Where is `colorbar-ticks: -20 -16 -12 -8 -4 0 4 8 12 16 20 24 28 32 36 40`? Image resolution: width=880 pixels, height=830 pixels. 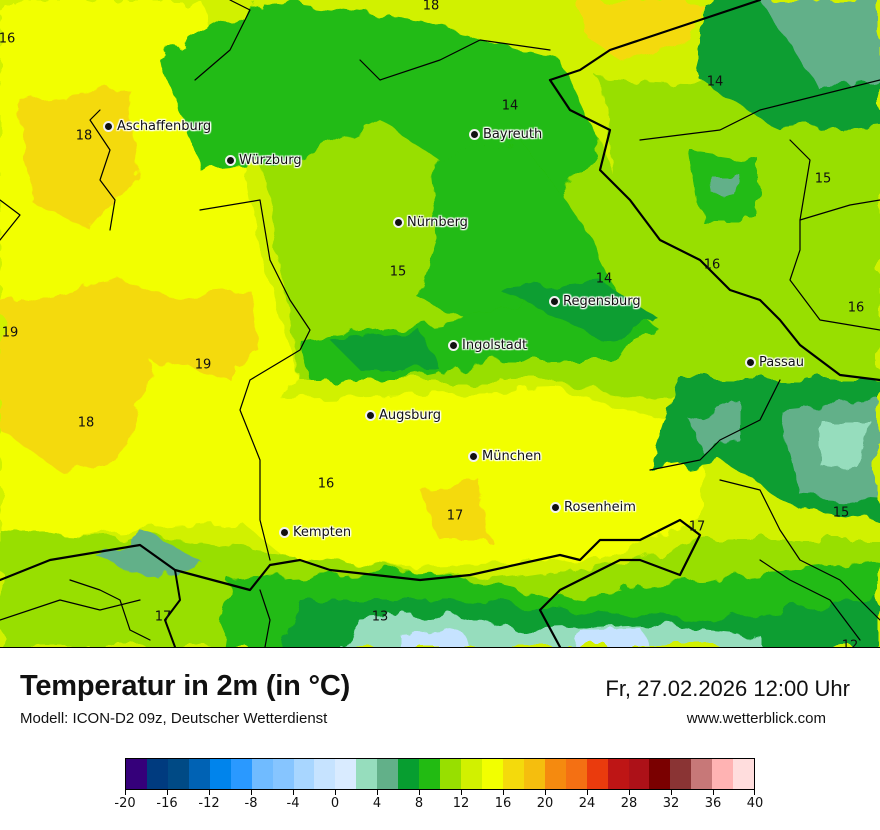
colorbar-ticks: -20 -16 -12 -8 -4 0 4 8 12 16 20 24 28 32 36 40 is located at coordinates (438, 805).